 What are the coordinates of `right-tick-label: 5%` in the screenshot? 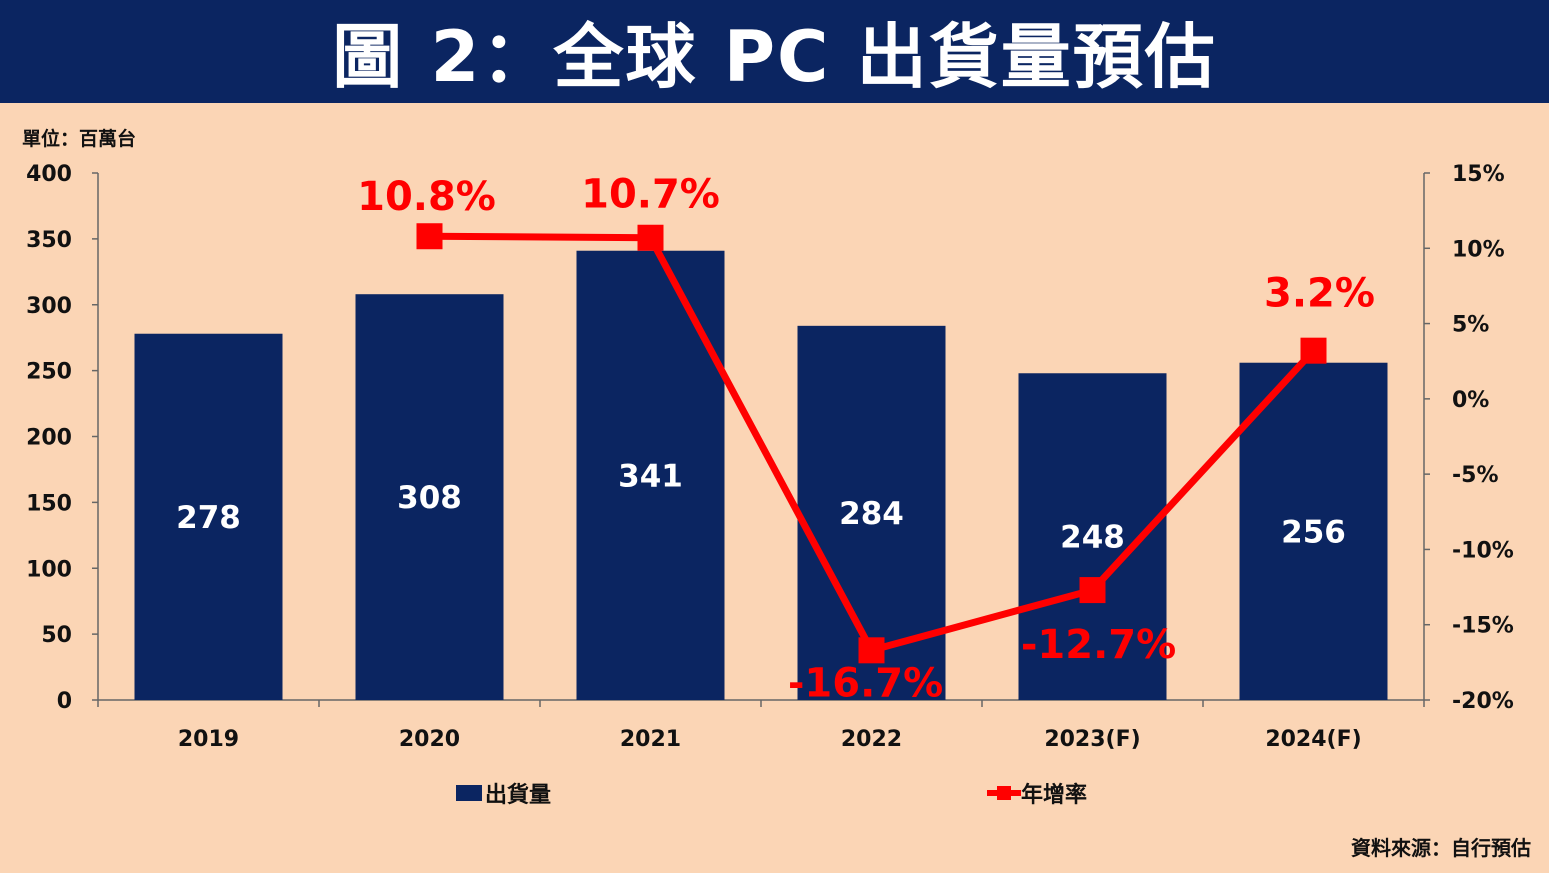 It's located at (1470, 325).